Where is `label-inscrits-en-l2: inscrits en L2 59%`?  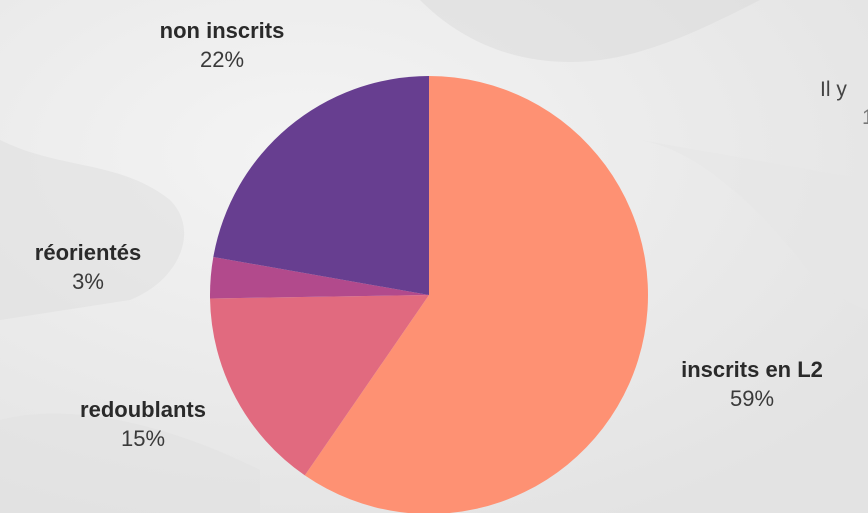
label-inscrits-en-l2: inscrits en L2 59% is located at coordinates (752, 385).